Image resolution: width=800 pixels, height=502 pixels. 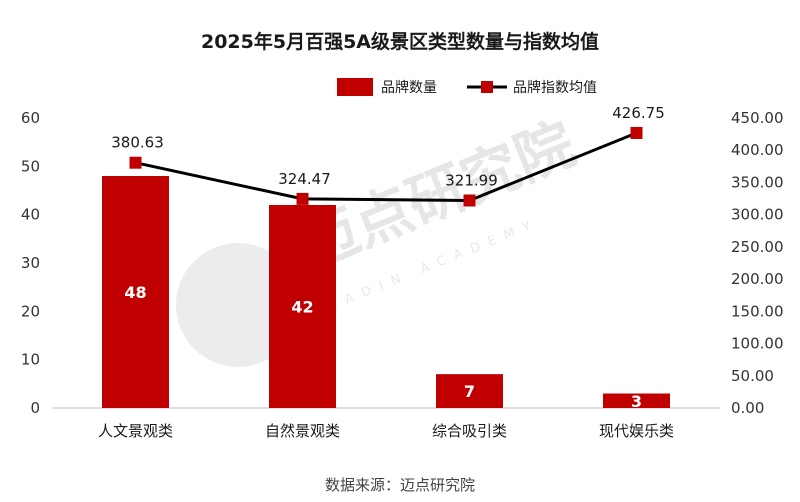 I want to click on line-value-label: 324.47, so click(x=304, y=179).